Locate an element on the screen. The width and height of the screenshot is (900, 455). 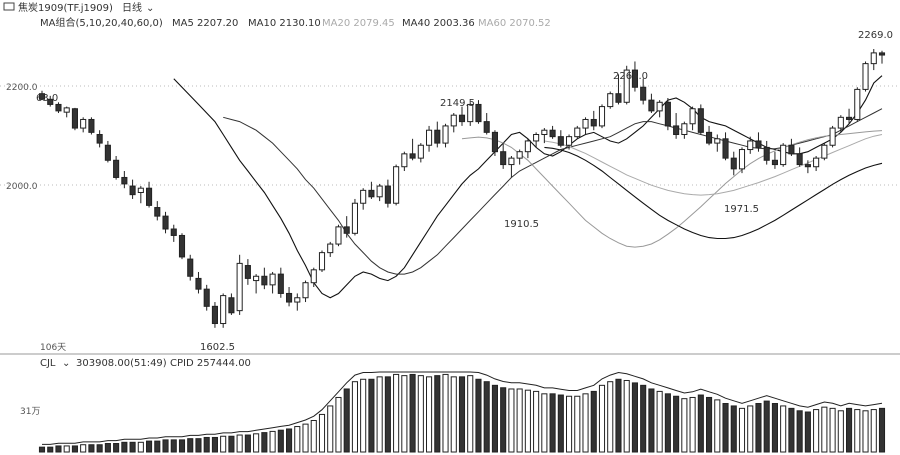
period-label: 日线 is located at coordinates (132, 7).